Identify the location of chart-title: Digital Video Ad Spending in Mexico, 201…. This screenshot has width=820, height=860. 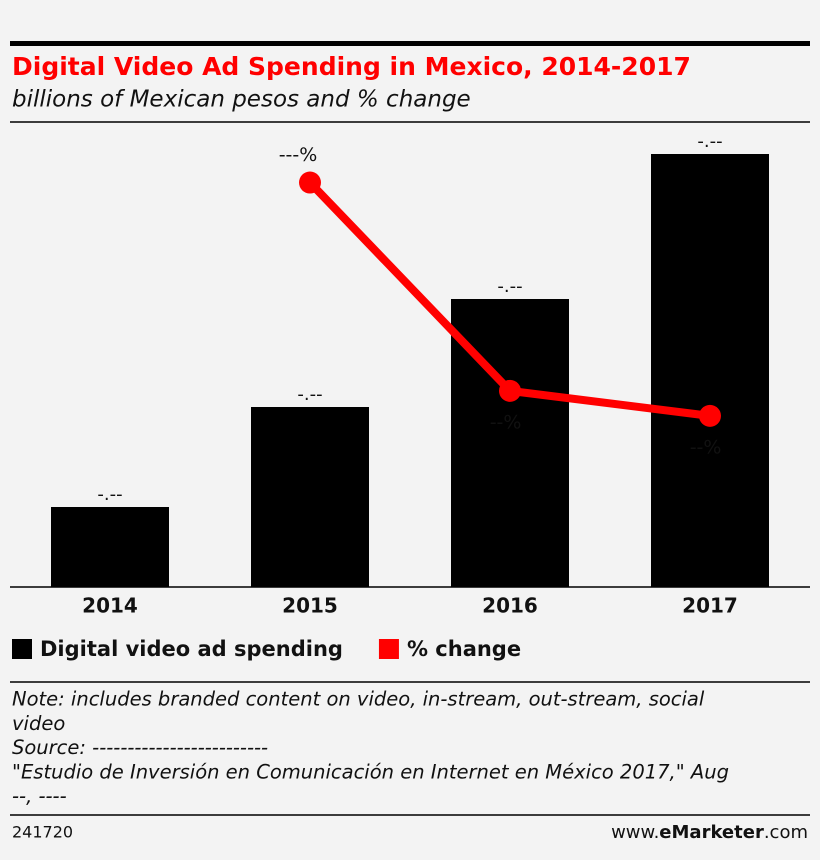
(351, 66).